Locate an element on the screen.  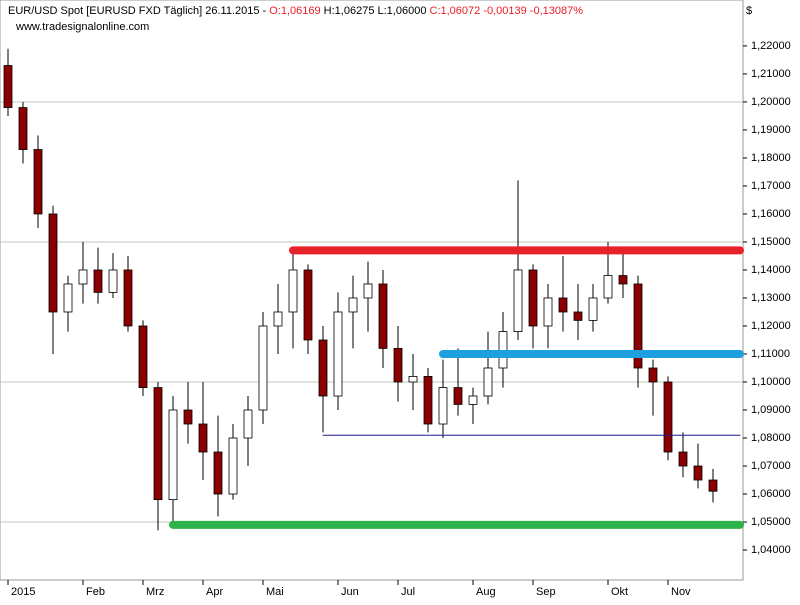
x-tick-label: Feb is located at coordinates (95, 592).